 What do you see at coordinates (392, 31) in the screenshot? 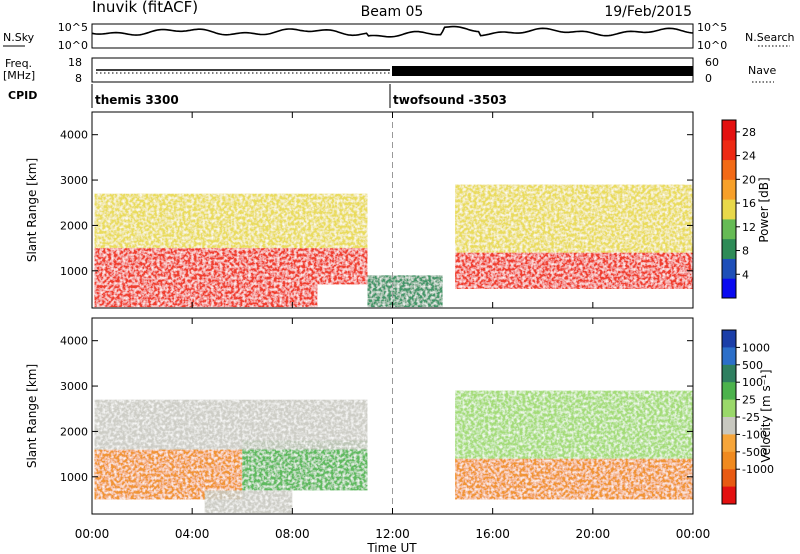
I see `noise-trace` at bounding box center [392, 31].